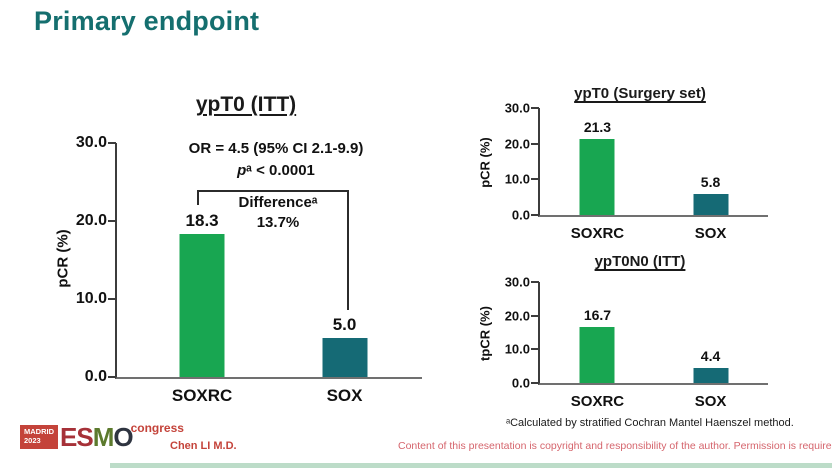  Describe the element at coordinates (636, 172) in the screenshot. I see `plot-area: 0.0 10.0 20.0 30.0 21.3 SOXRC 5.8 SOX` at that location.